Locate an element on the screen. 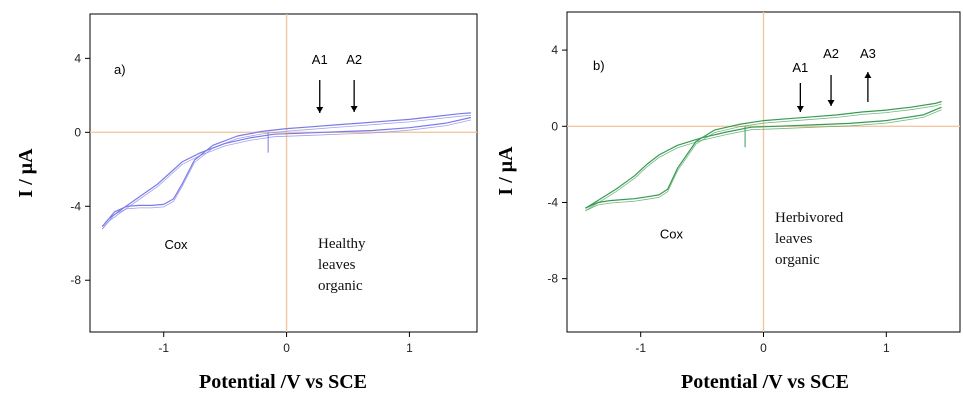 This screenshot has width=963, height=396. panel-label-a: a) is located at coordinates (120, 69).